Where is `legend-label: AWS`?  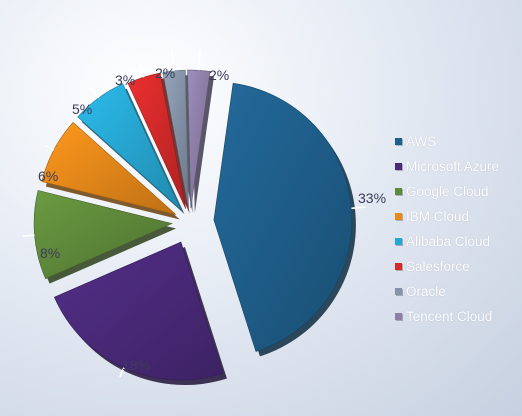 legend-label: AWS is located at coordinates (421, 141).